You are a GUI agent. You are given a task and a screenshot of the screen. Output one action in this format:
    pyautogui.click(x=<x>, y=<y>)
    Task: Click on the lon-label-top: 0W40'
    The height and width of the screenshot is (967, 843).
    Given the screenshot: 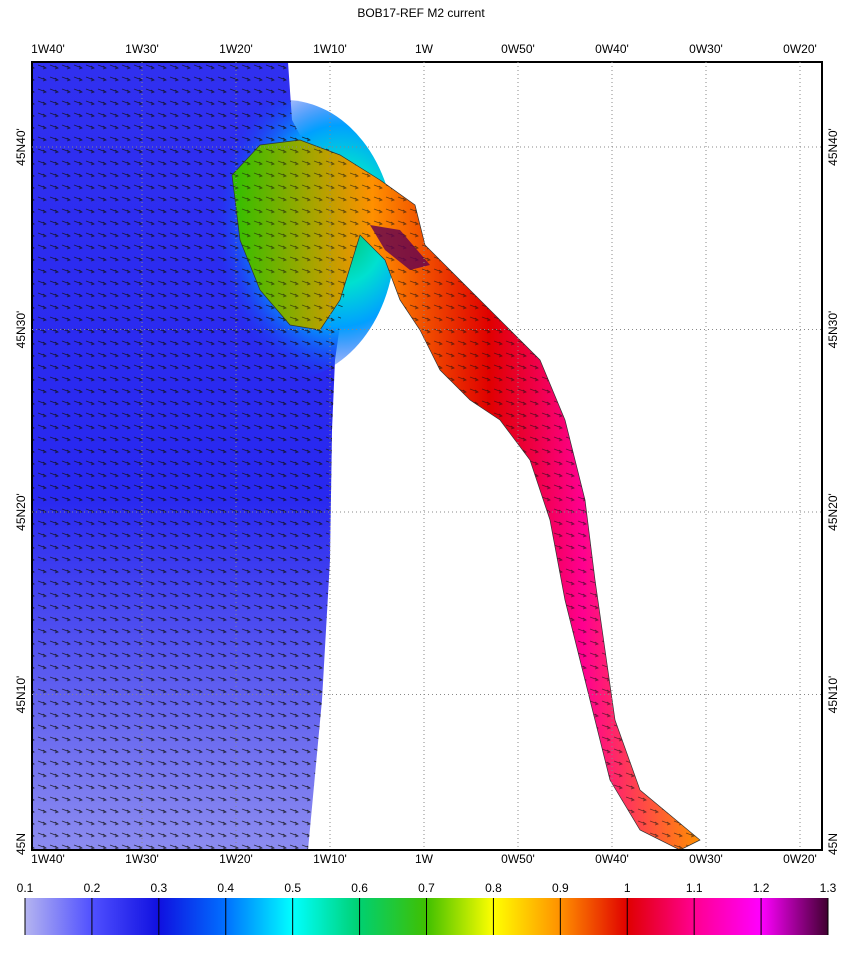 What is the action you would take?
    pyautogui.click(x=612, y=49)
    